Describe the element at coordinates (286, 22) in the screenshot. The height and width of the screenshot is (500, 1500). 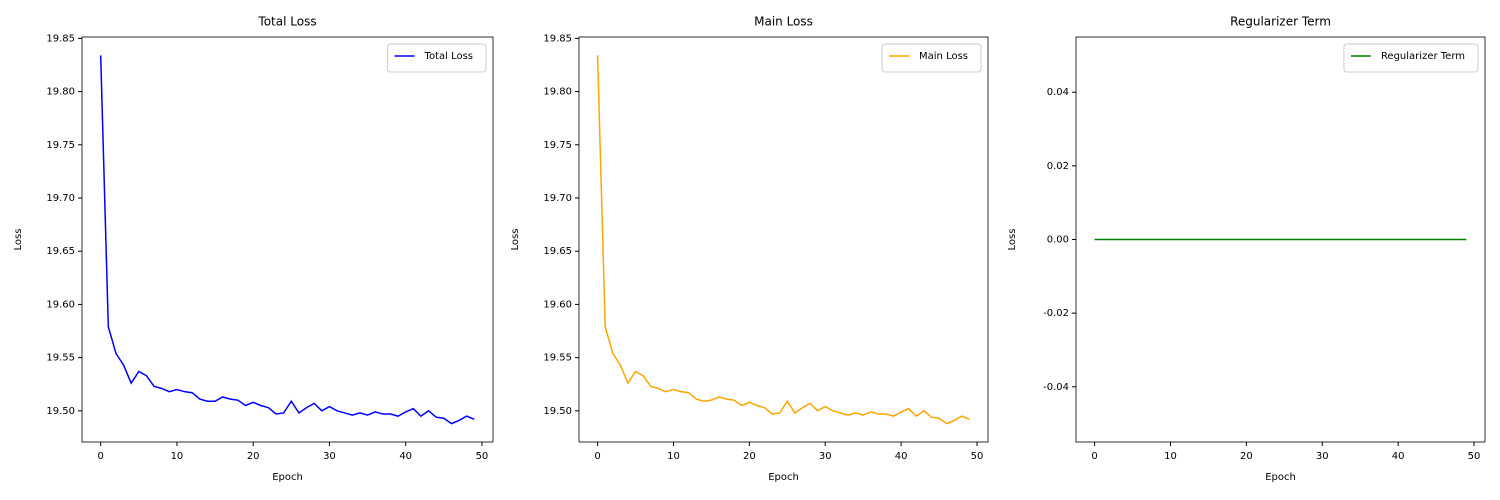
I see `chart-title: Total Loss` at that location.